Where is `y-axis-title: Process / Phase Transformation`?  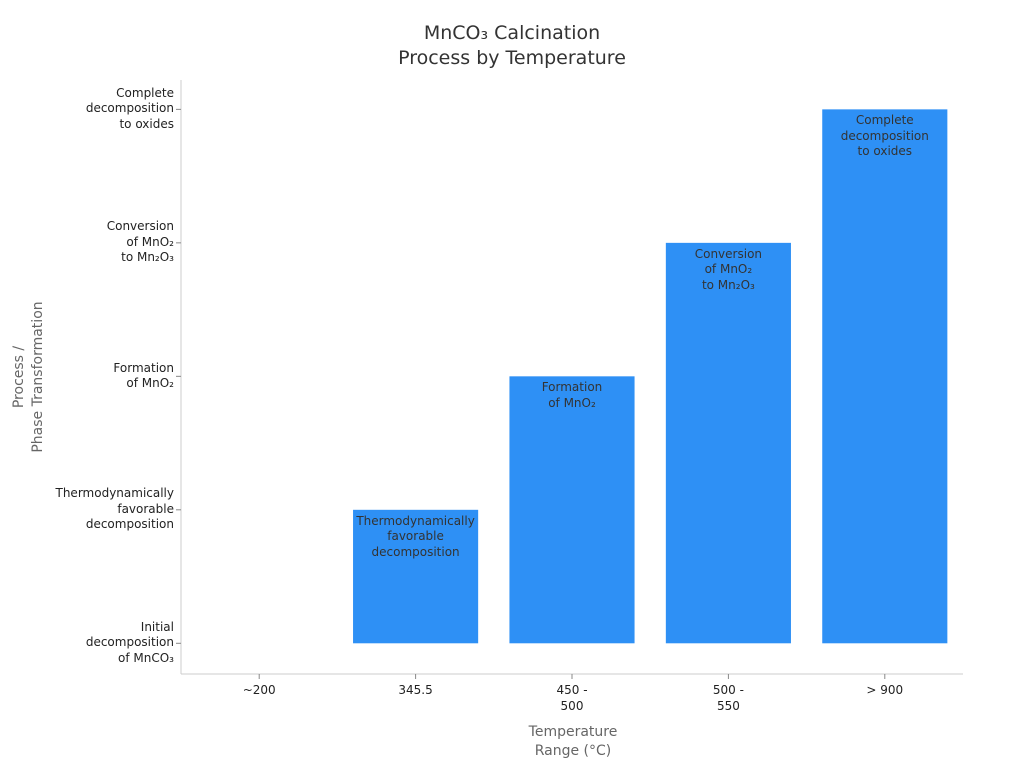
y-axis-title: Process / Phase Transformation is located at coordinates (28, 377).